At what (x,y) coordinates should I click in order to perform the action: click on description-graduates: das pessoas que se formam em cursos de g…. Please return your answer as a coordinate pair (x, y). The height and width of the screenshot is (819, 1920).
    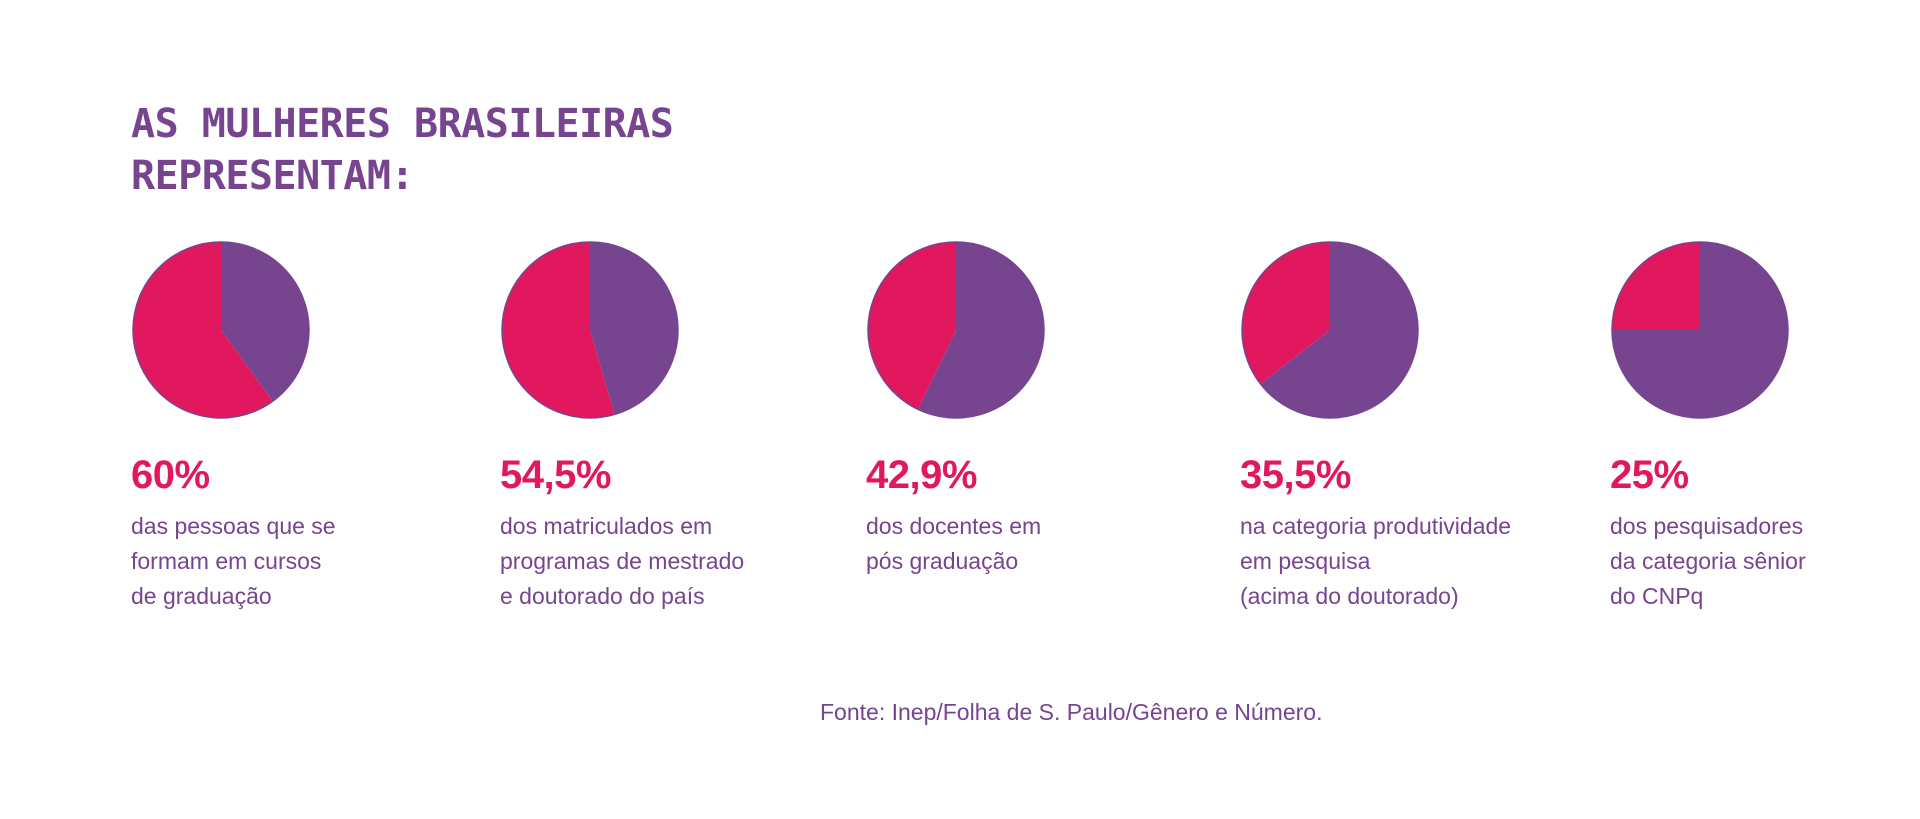
    Looking at the image, I should click on (311, 561).